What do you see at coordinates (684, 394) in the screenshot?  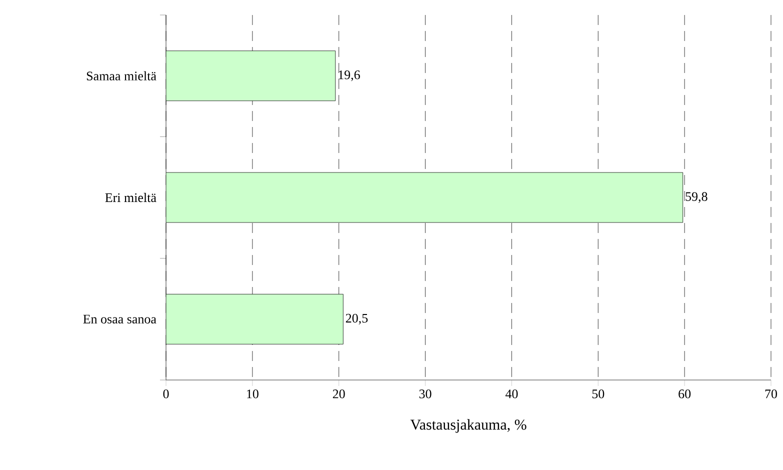 I see `x-tick-label: 60` at bounding box center [684, 394].